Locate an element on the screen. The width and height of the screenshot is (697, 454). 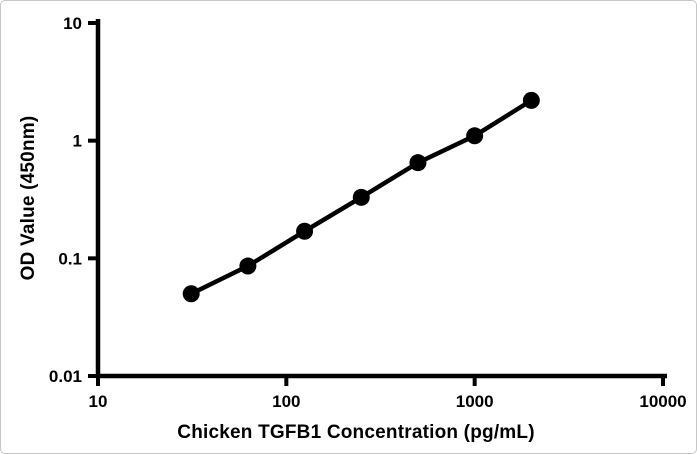
x-tick-label: 10 is located at coordinates (98, 401).